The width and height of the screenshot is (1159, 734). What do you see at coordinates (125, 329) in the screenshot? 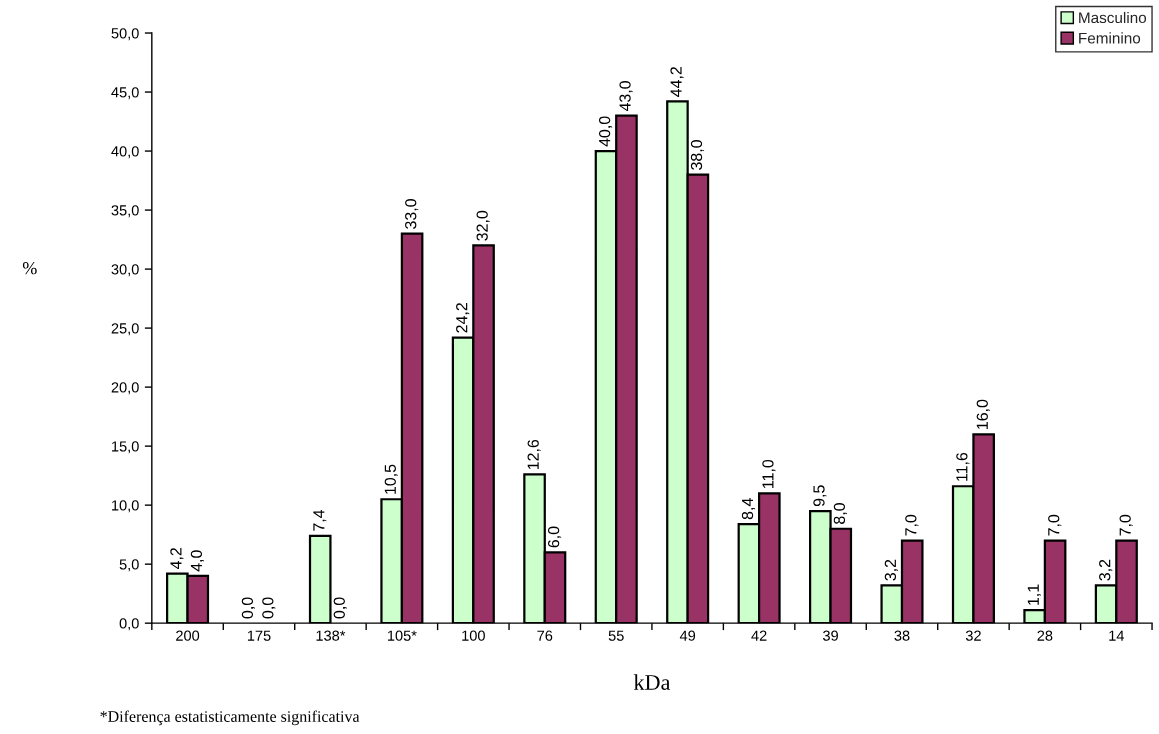
I see `y-tick-label: 25,0` at bounding box center [125, 329].